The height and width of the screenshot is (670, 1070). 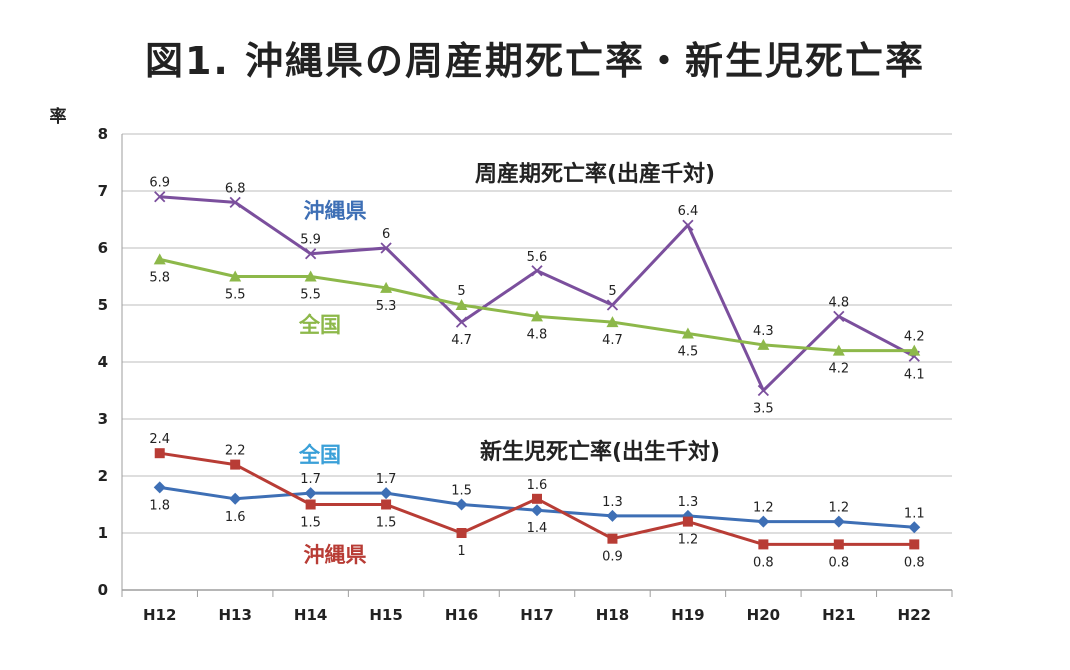 I want to click on data-label: 0.9, so click(x=612, y=557).